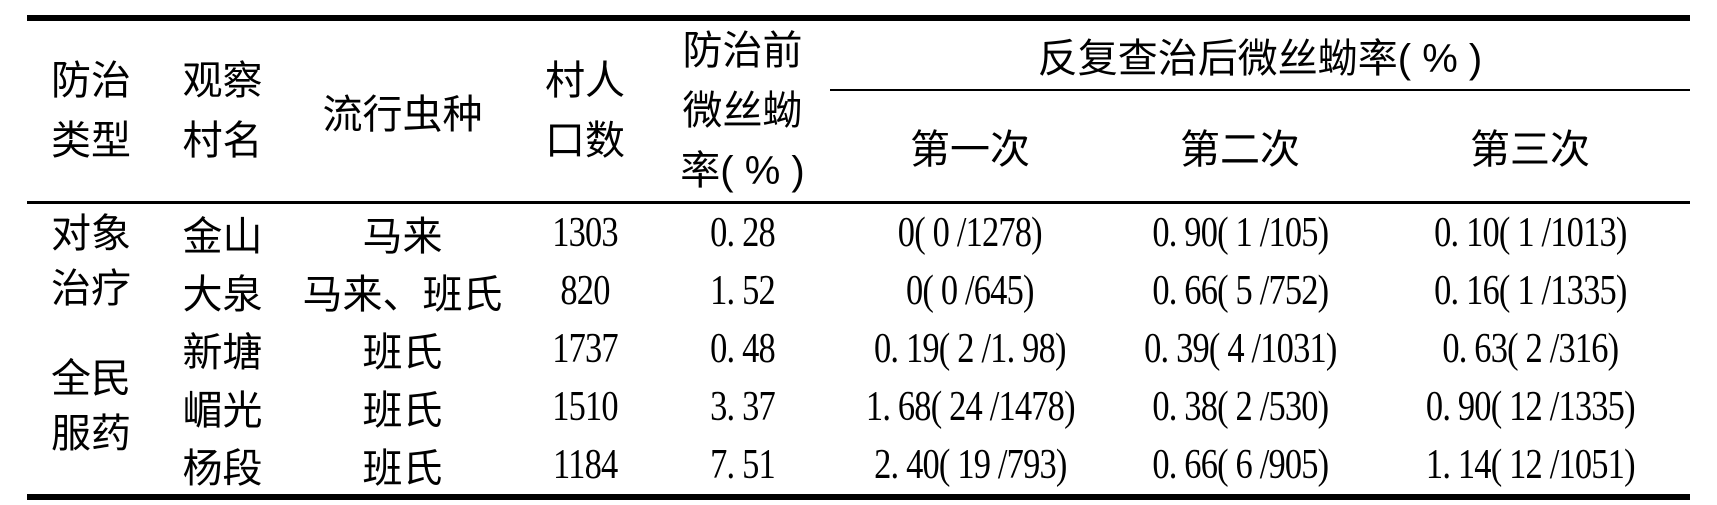 The height and width of the screenshot is (505, 1717). What do you see at coordinates (585, 407) in the screenshot?
I see `cell-population: 1510` at bounding box center [585, 407].